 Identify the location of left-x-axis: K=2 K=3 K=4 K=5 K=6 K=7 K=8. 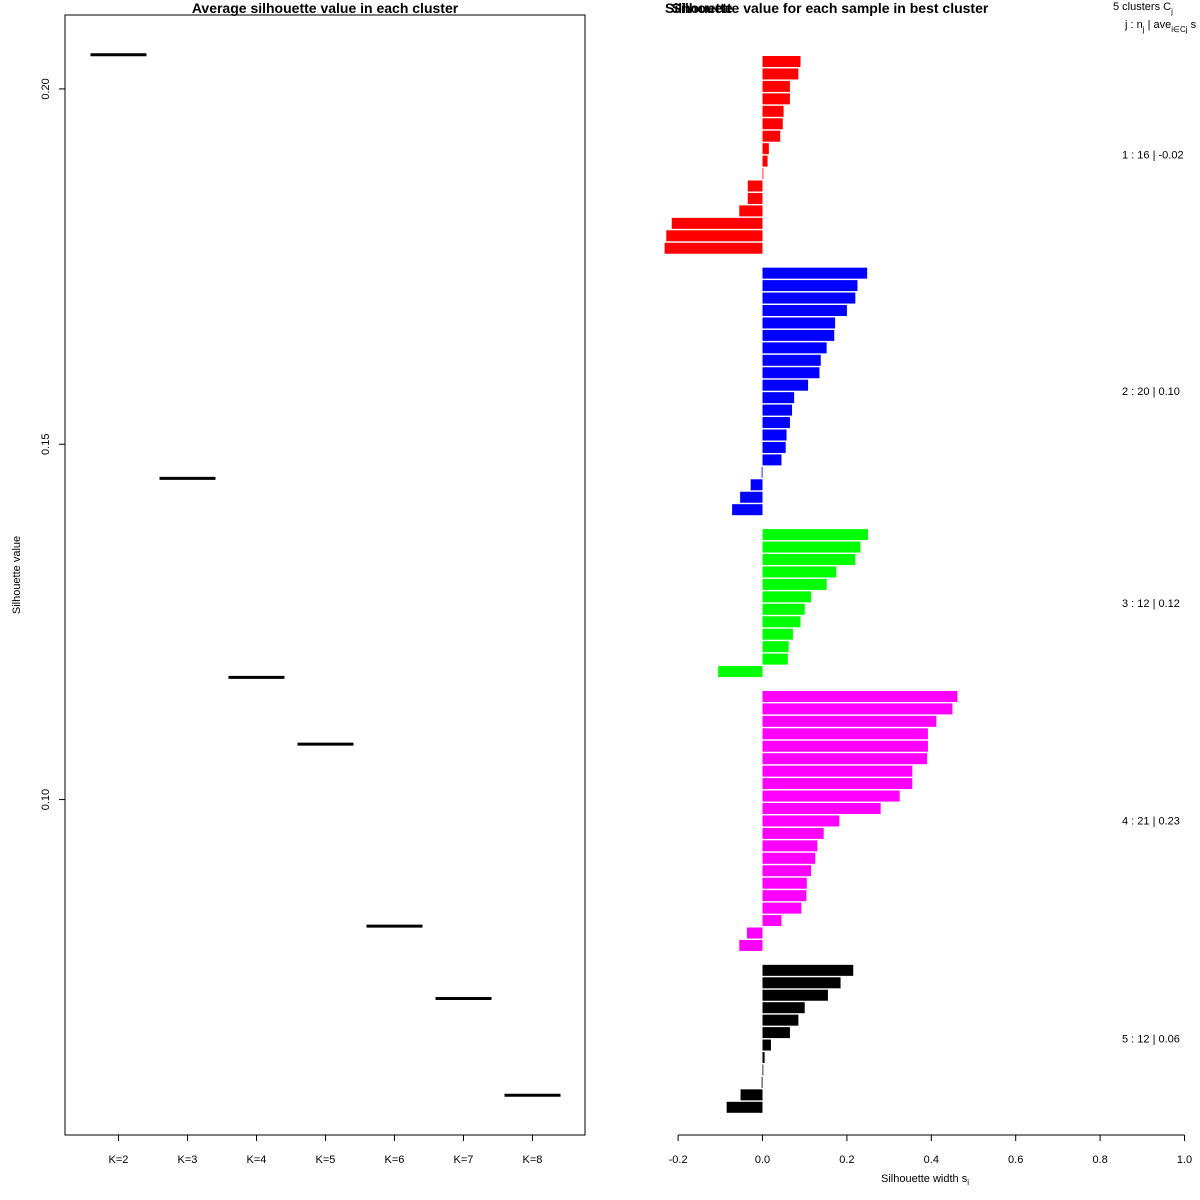
(326, 1150).